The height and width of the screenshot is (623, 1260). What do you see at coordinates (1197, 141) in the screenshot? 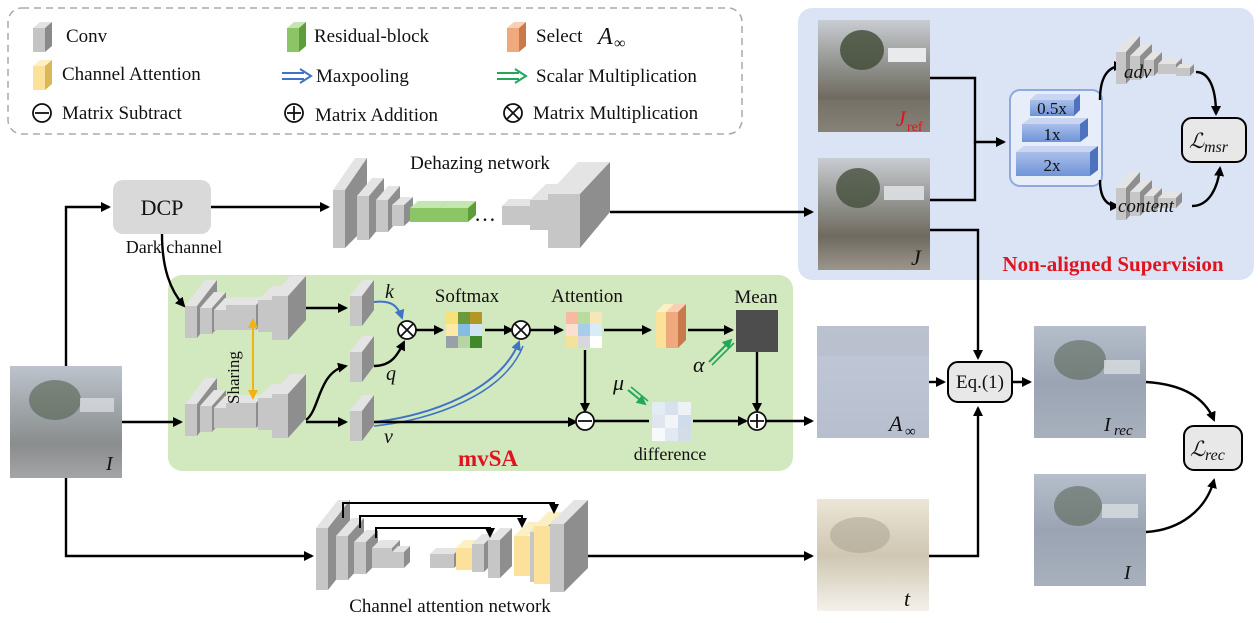
I see `l-msr-label: ℒ` at bounding box center [1197, 141].